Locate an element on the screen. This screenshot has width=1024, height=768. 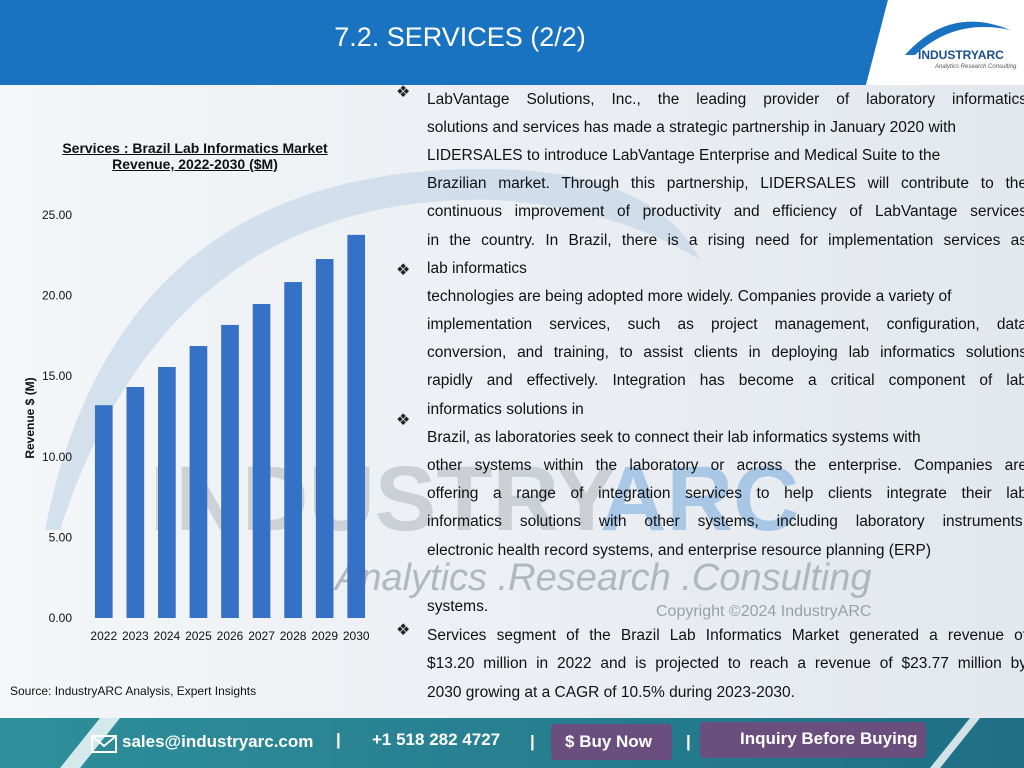
y-tick-label: 15.00 is located at coordinates (57, 376).